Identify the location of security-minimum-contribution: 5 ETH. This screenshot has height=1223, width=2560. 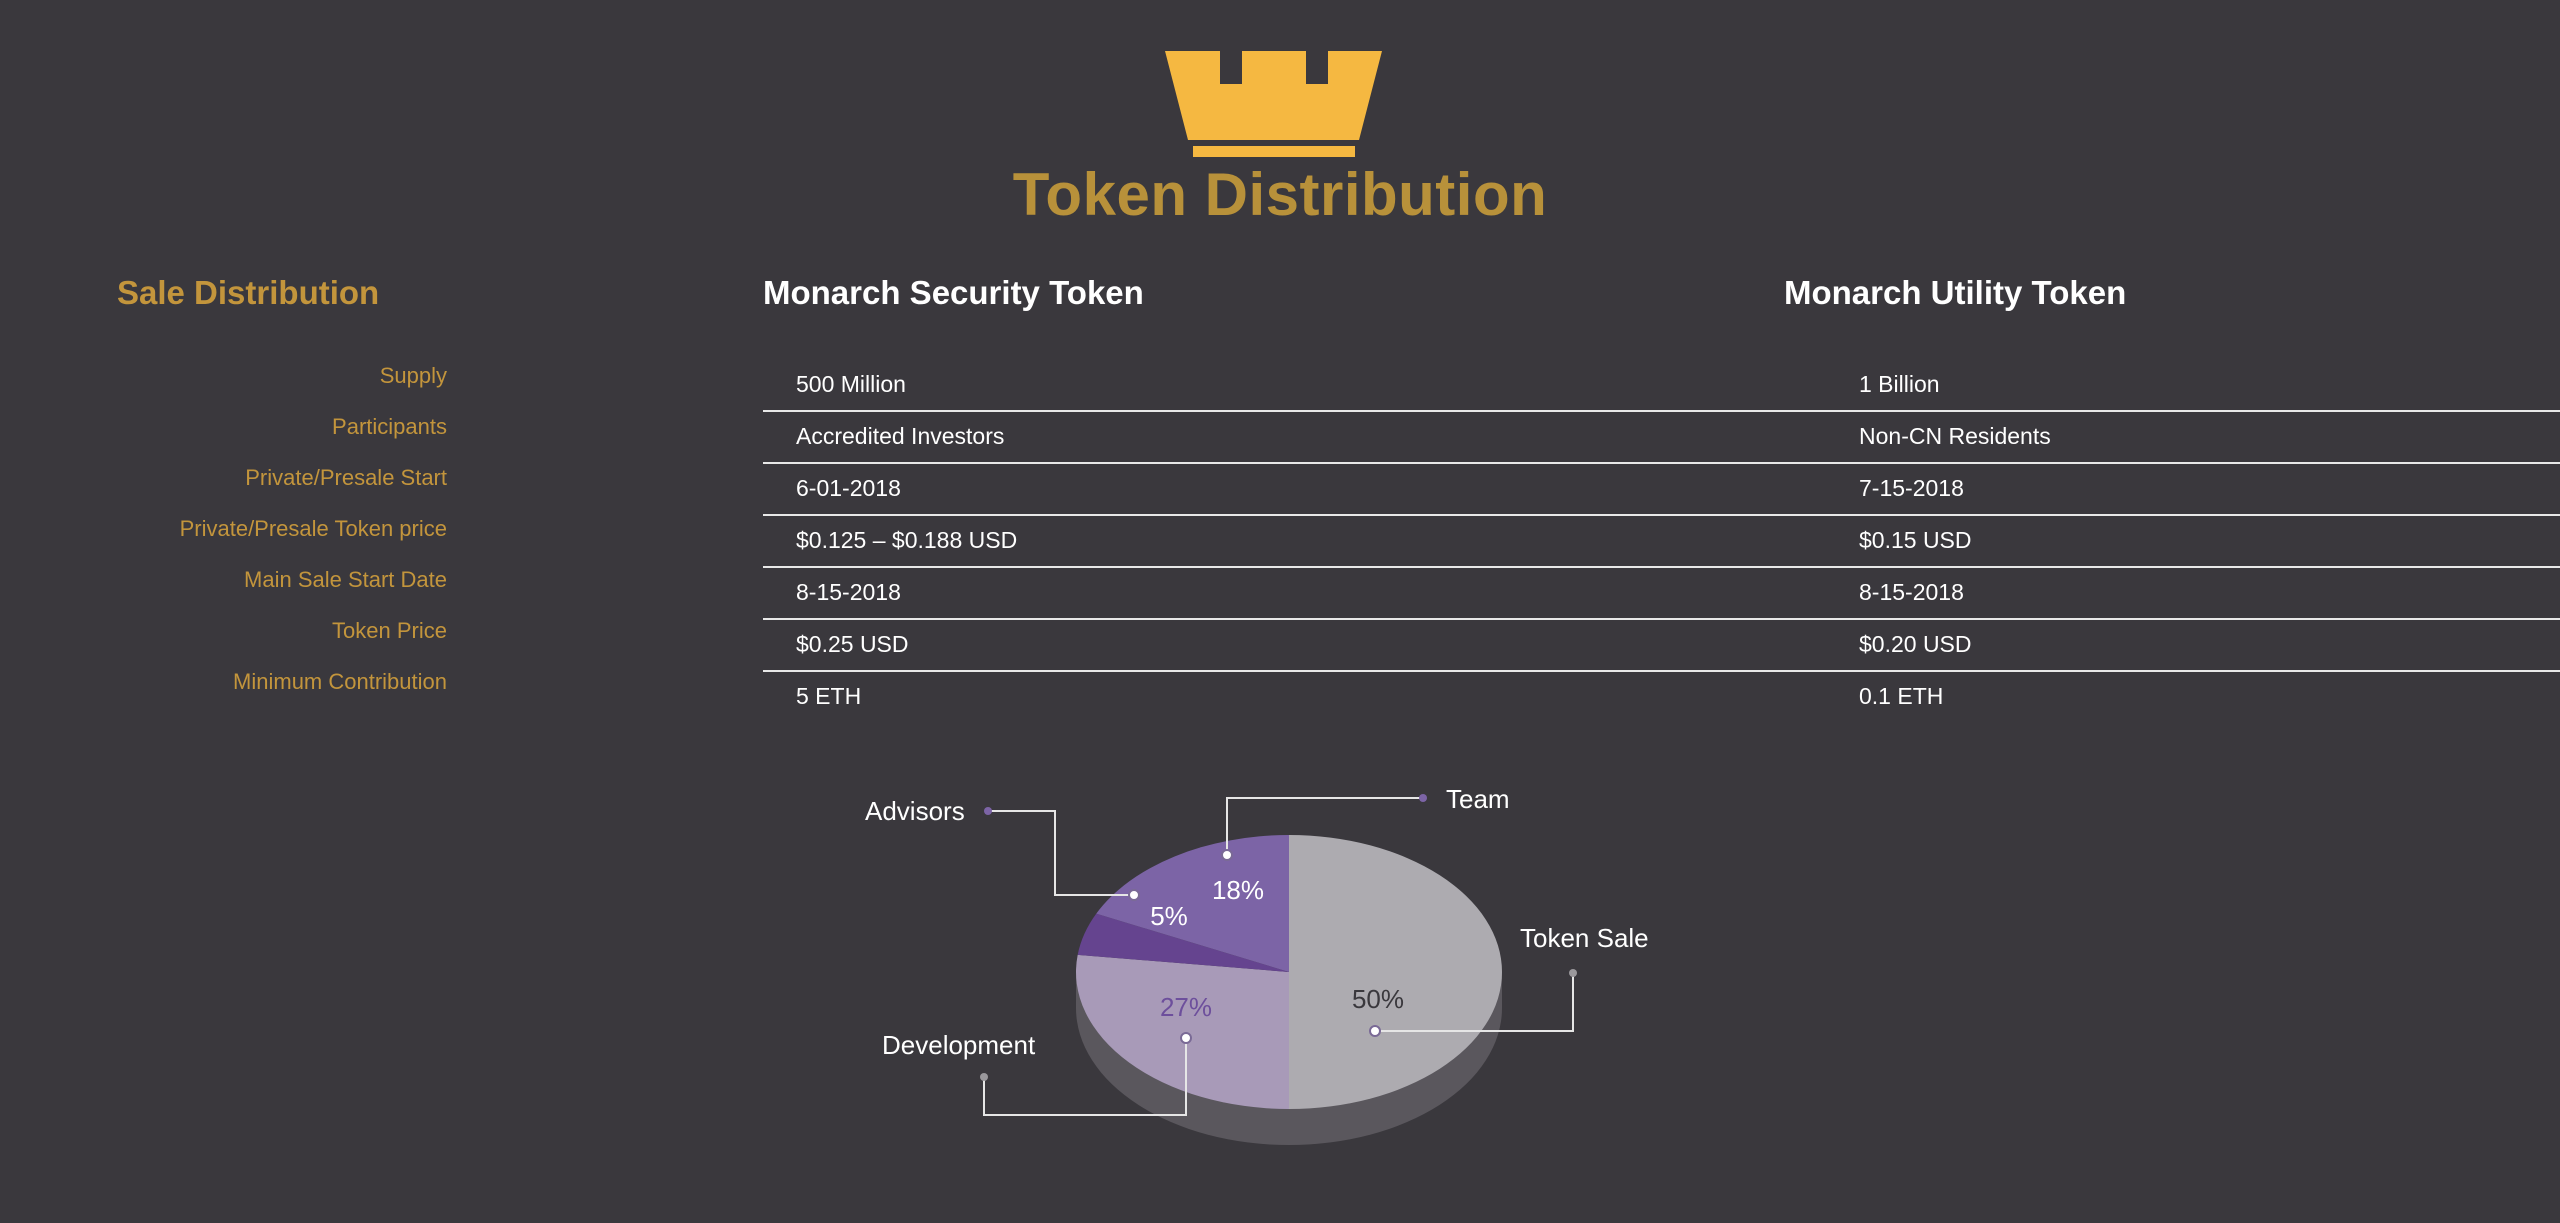
(829, 696).